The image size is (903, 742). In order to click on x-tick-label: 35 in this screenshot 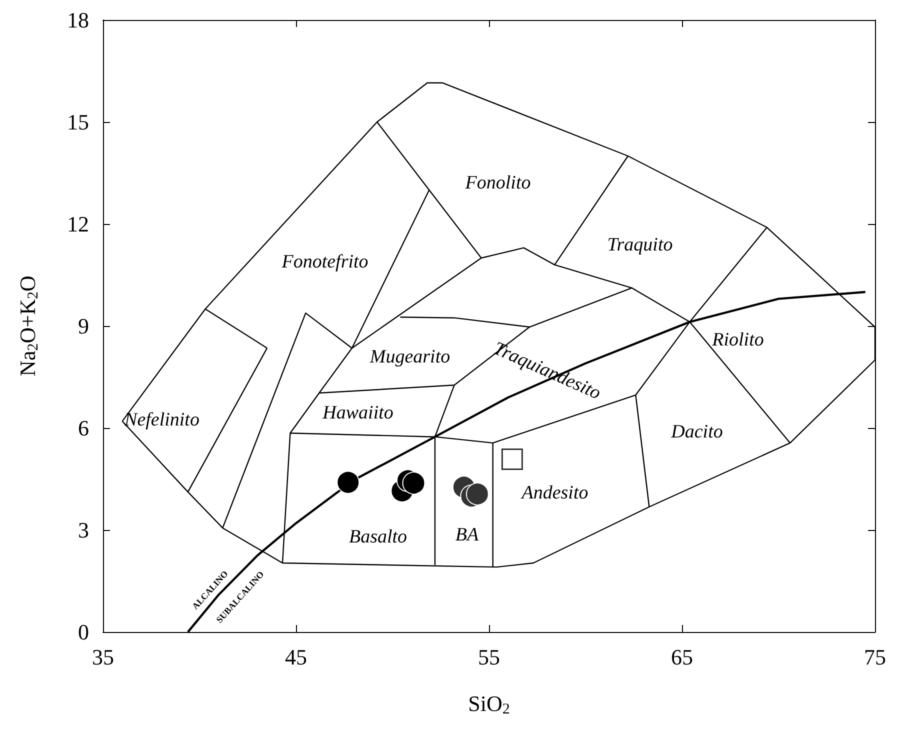, I will do `click(103, 657)`.